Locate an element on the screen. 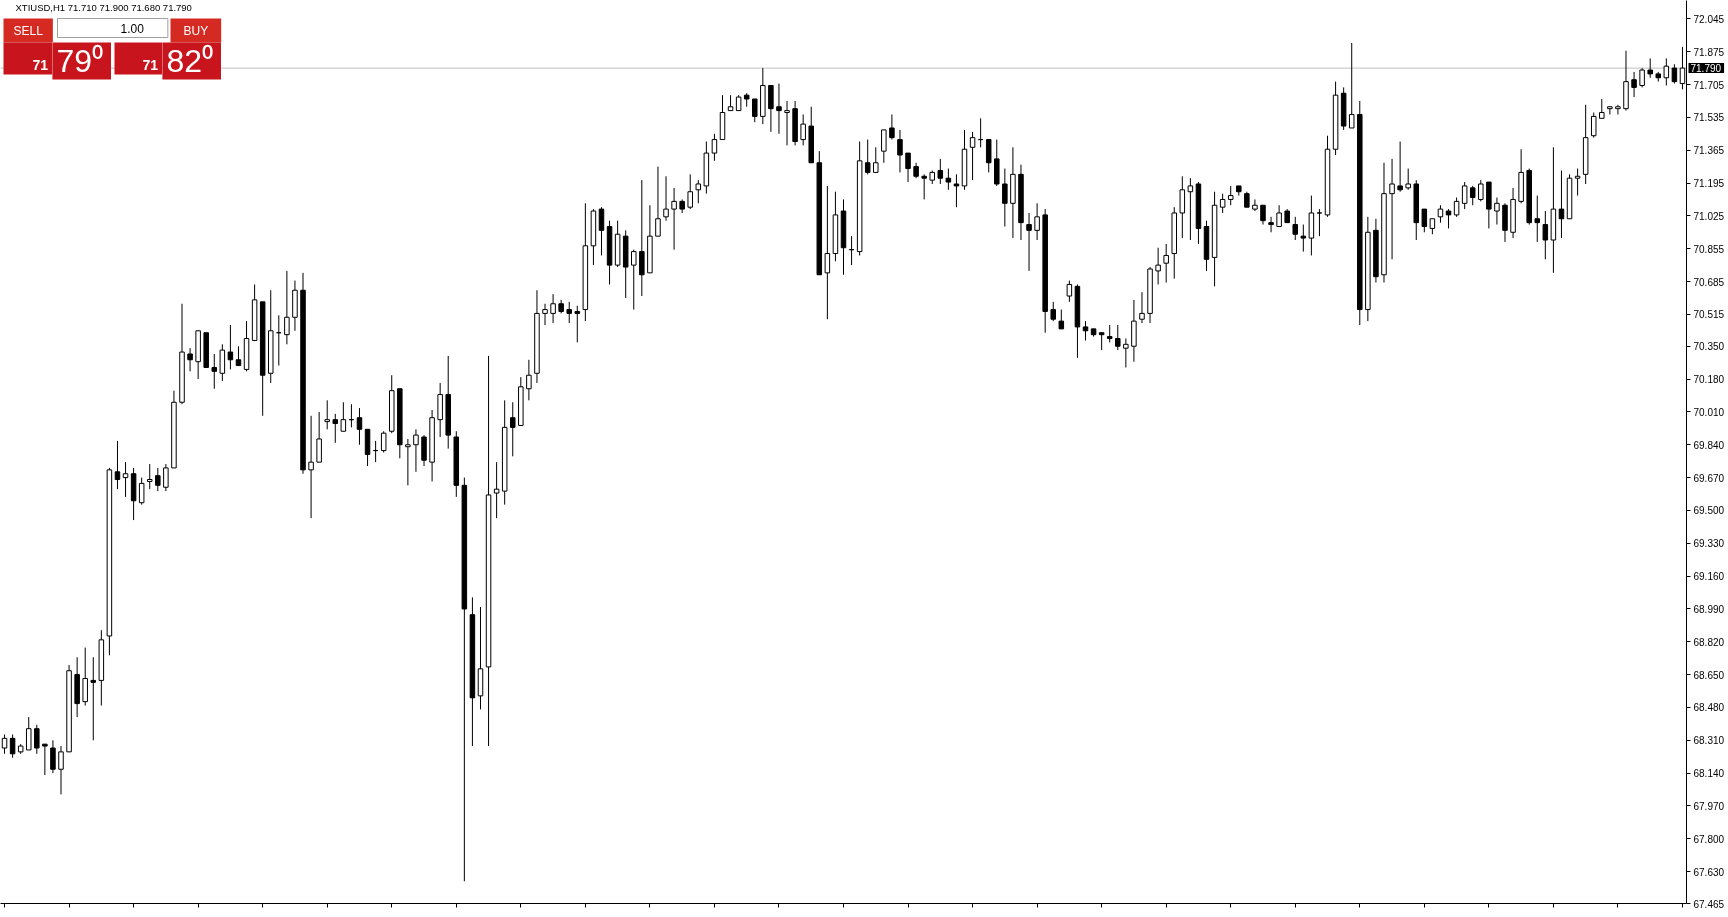 This screenshot has width=1728, height=917. y-tick-label: 67.465 is located at coordinates (1709, 904).